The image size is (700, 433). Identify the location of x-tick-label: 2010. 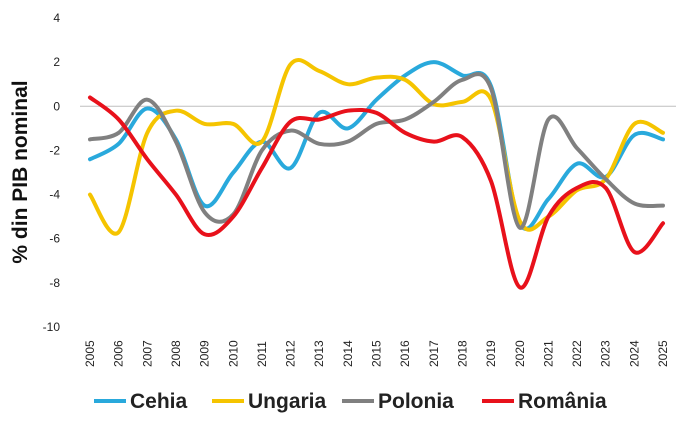
(233, 353).